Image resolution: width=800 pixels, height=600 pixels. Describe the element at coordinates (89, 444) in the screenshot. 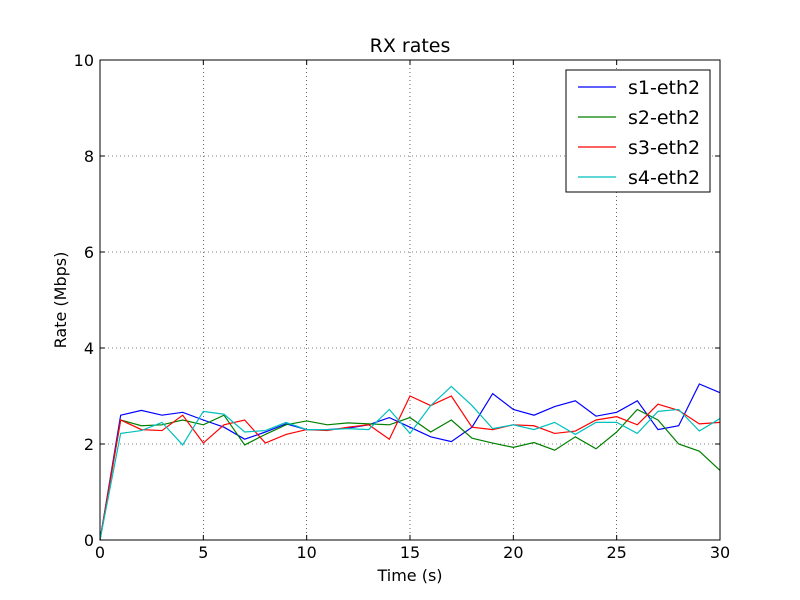

I see `y-tick-label: 2` at that location.